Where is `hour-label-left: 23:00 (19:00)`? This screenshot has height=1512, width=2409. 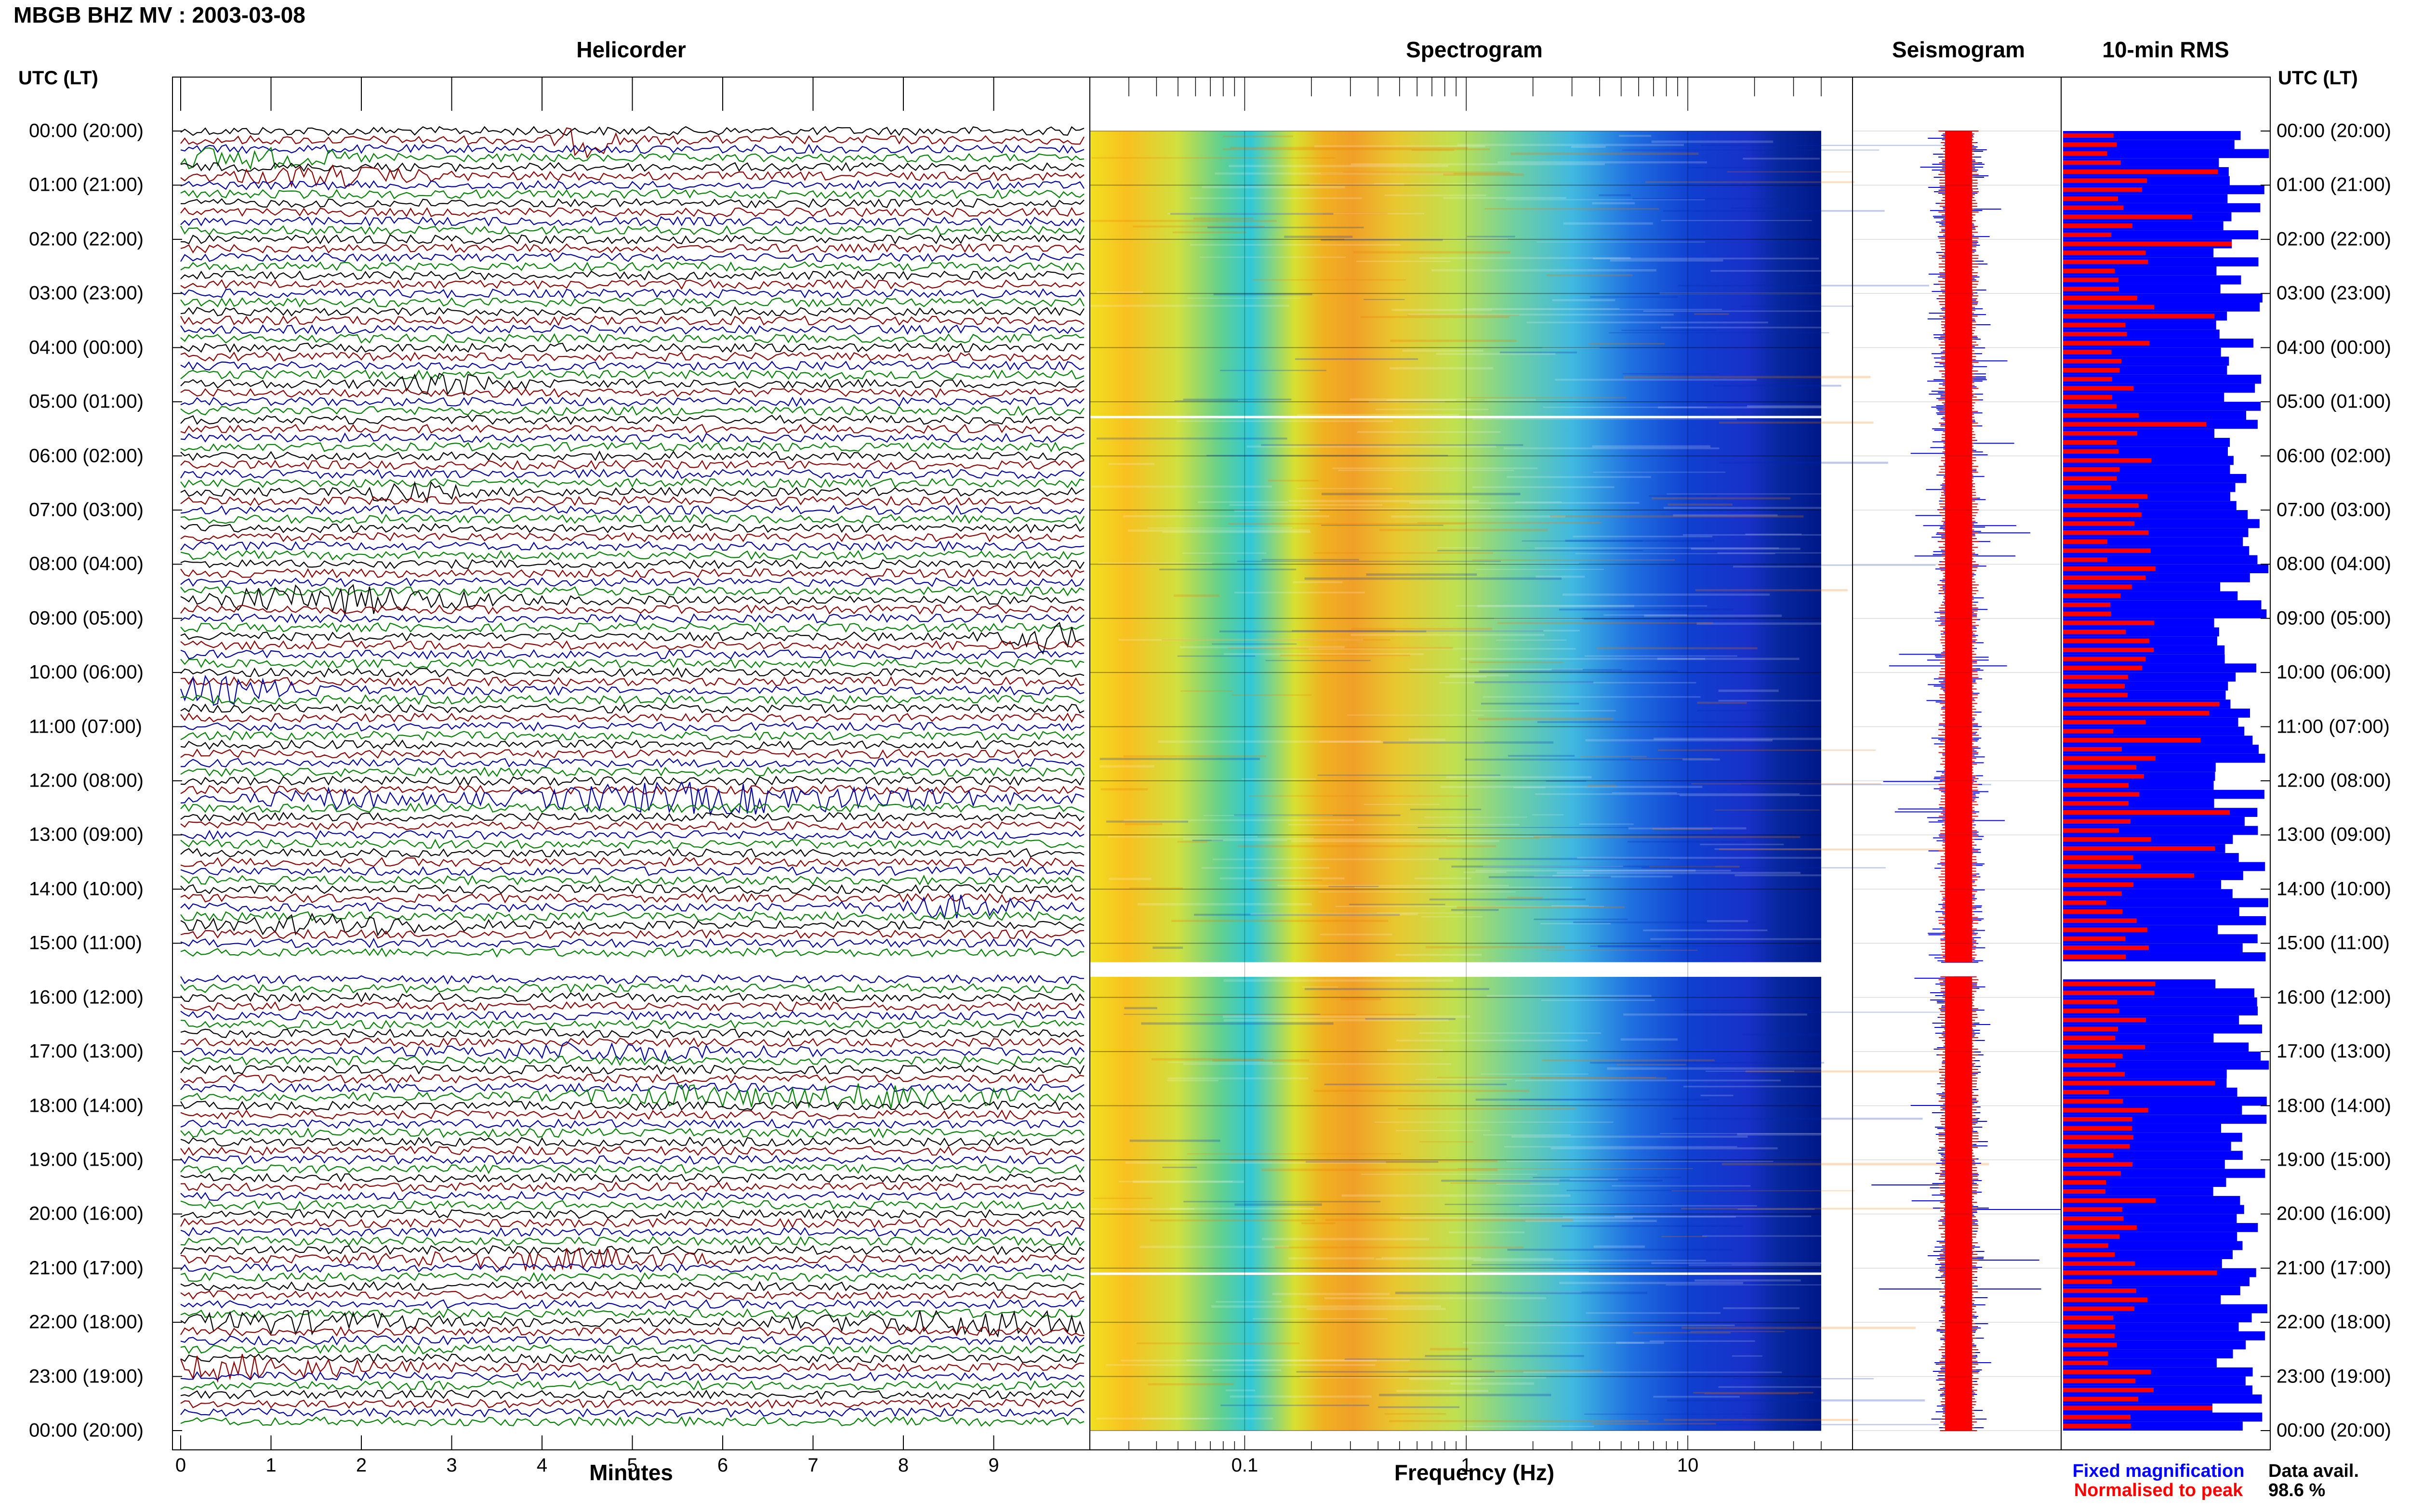 hour-label-left: 23:00 (19:00) is located at coordinates (86, 1376).